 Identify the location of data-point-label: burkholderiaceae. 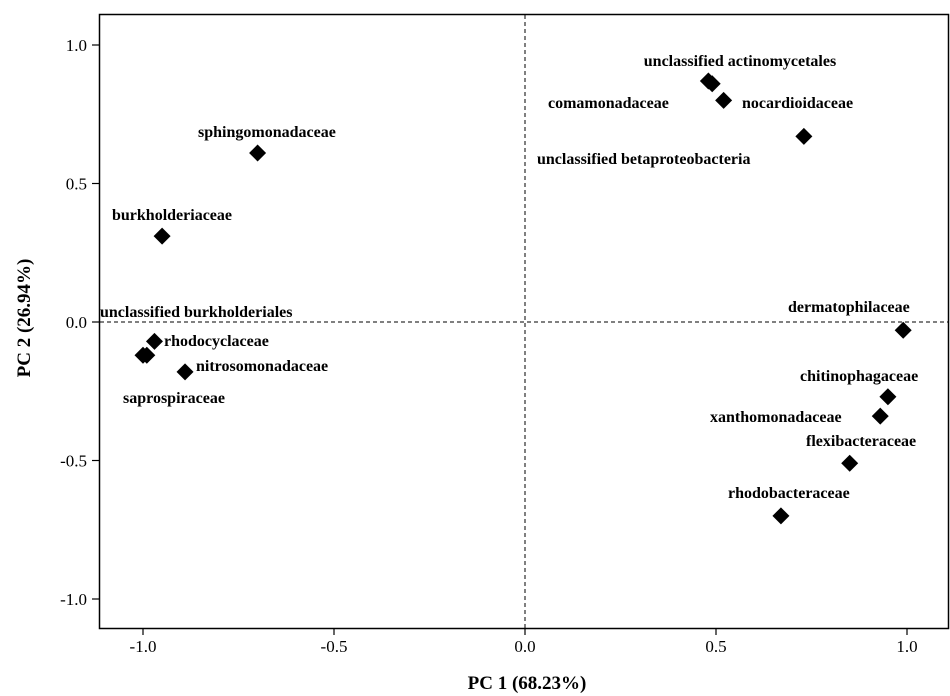
(172, 215).